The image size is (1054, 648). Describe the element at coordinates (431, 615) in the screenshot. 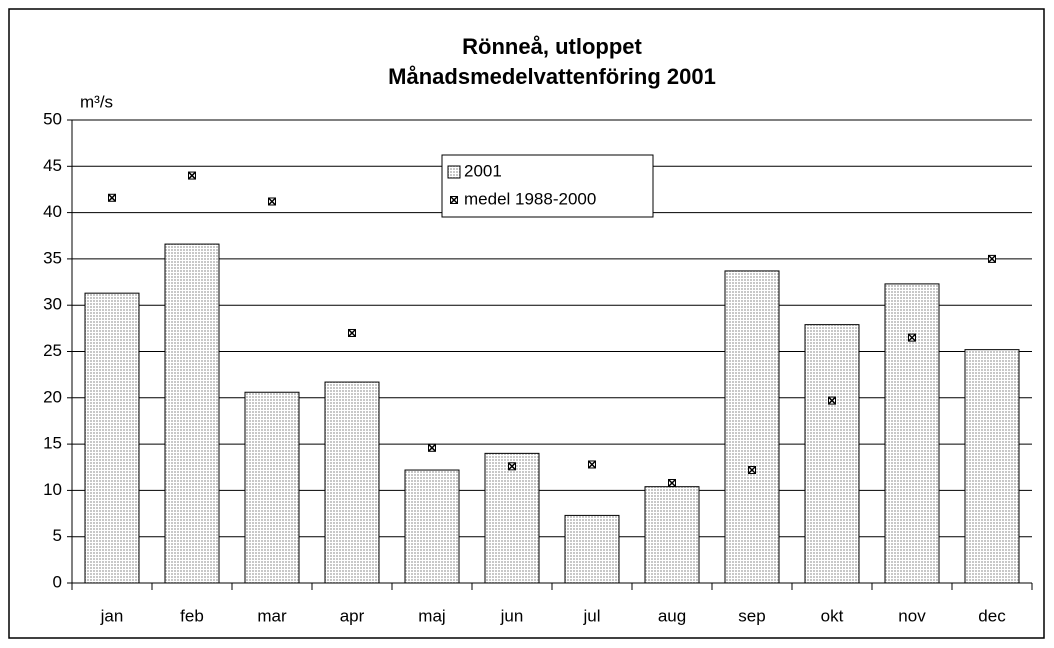

I see `x-tick-label: maj` at that location.